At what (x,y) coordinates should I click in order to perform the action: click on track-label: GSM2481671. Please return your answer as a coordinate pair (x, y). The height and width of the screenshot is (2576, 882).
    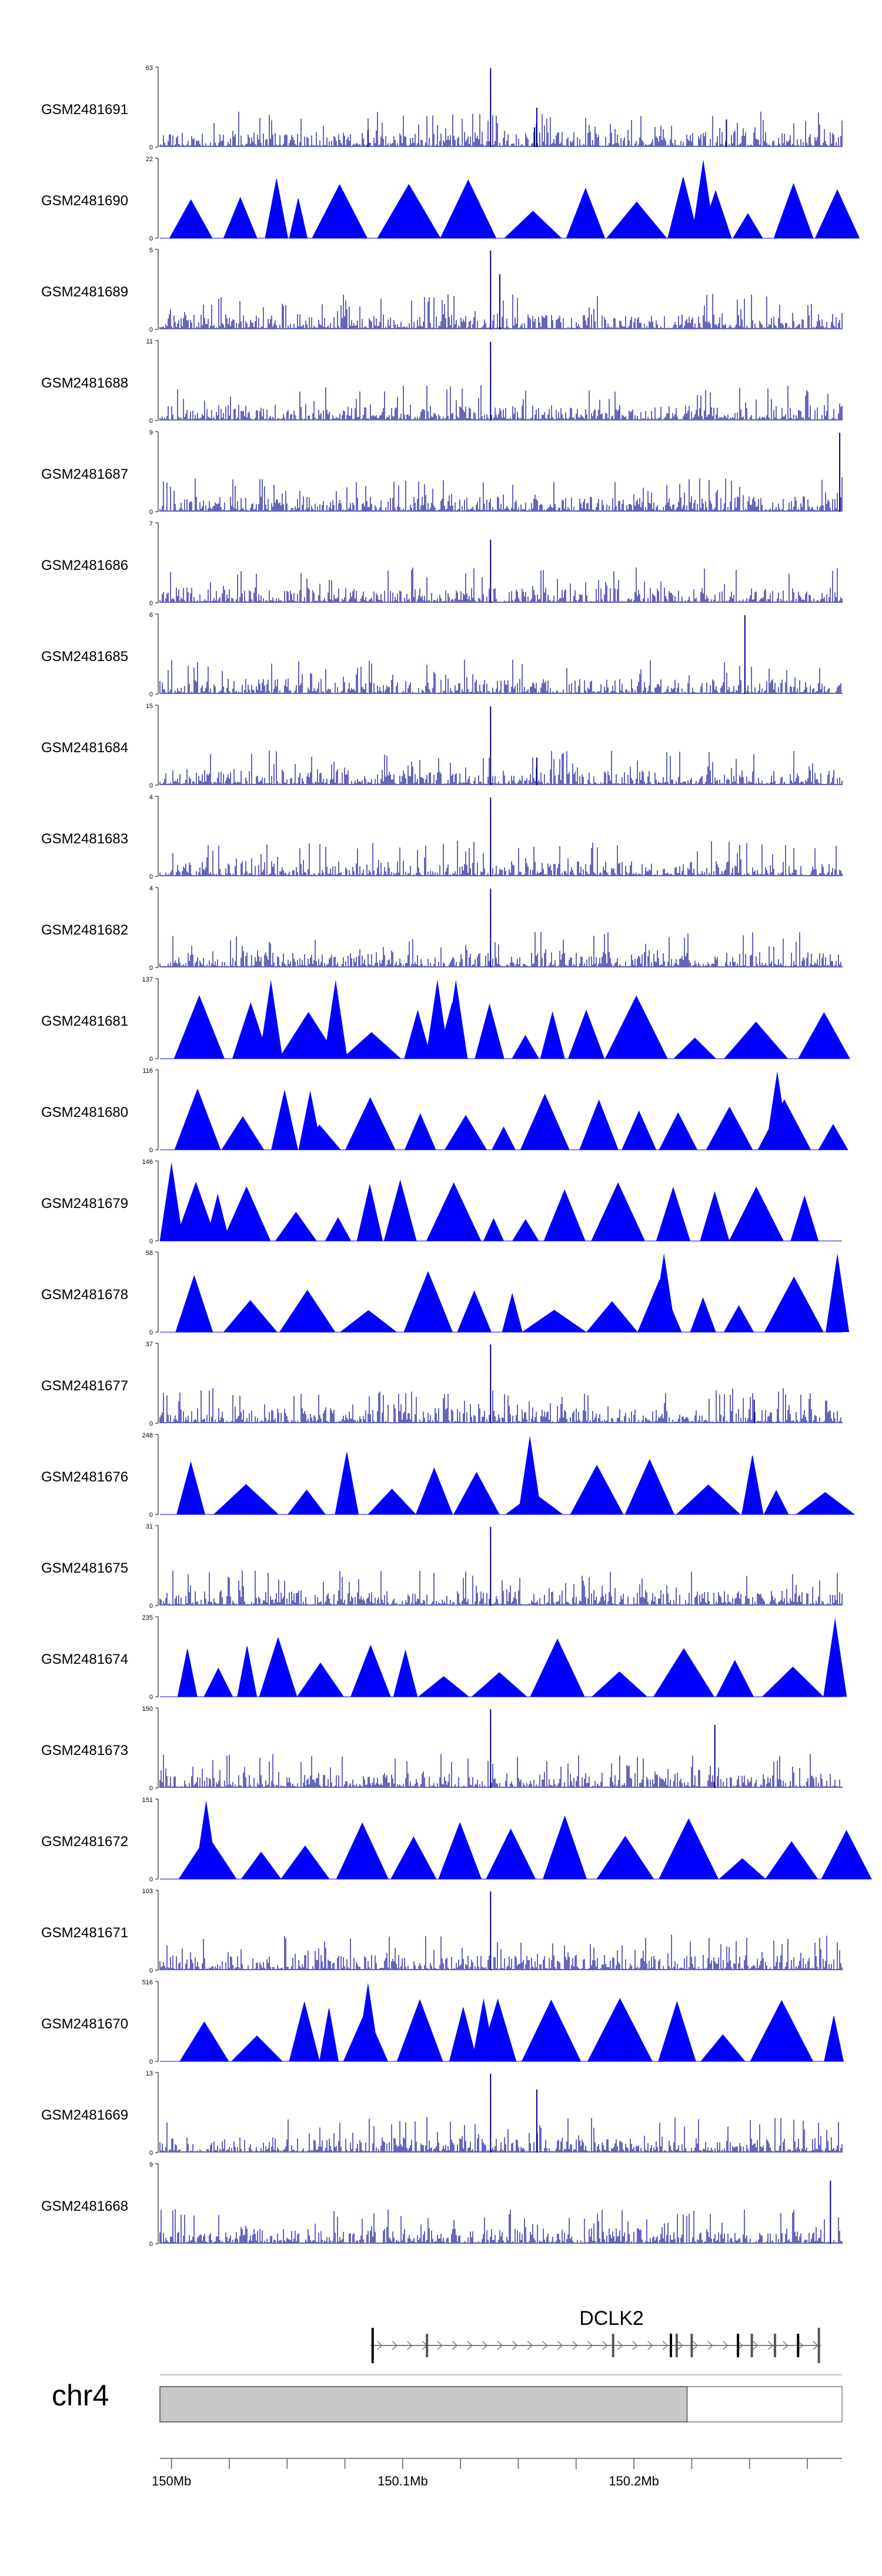
    Looking at the image, I should click on (84, 1933).